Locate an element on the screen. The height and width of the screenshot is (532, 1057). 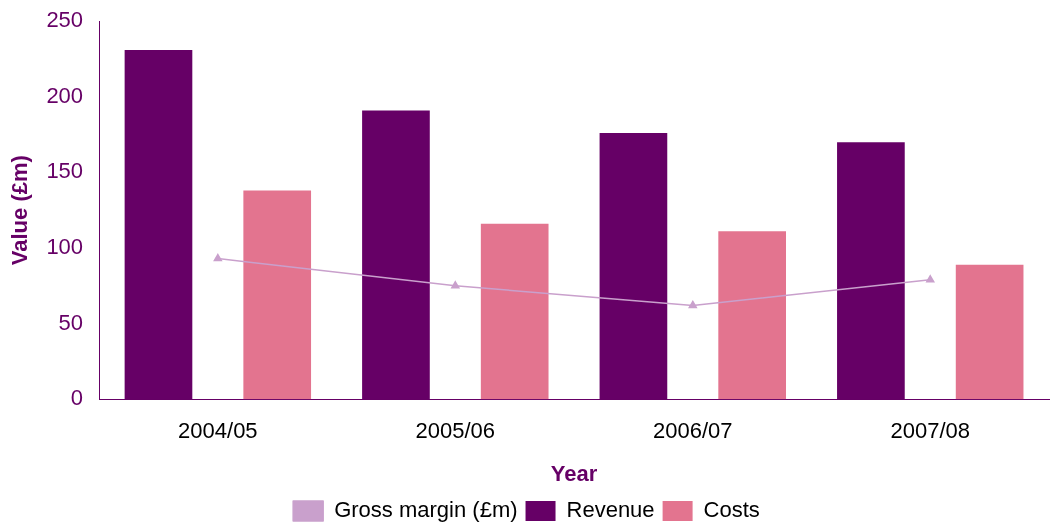
y-tick-label: 150 is located at coordinates (65, 171).